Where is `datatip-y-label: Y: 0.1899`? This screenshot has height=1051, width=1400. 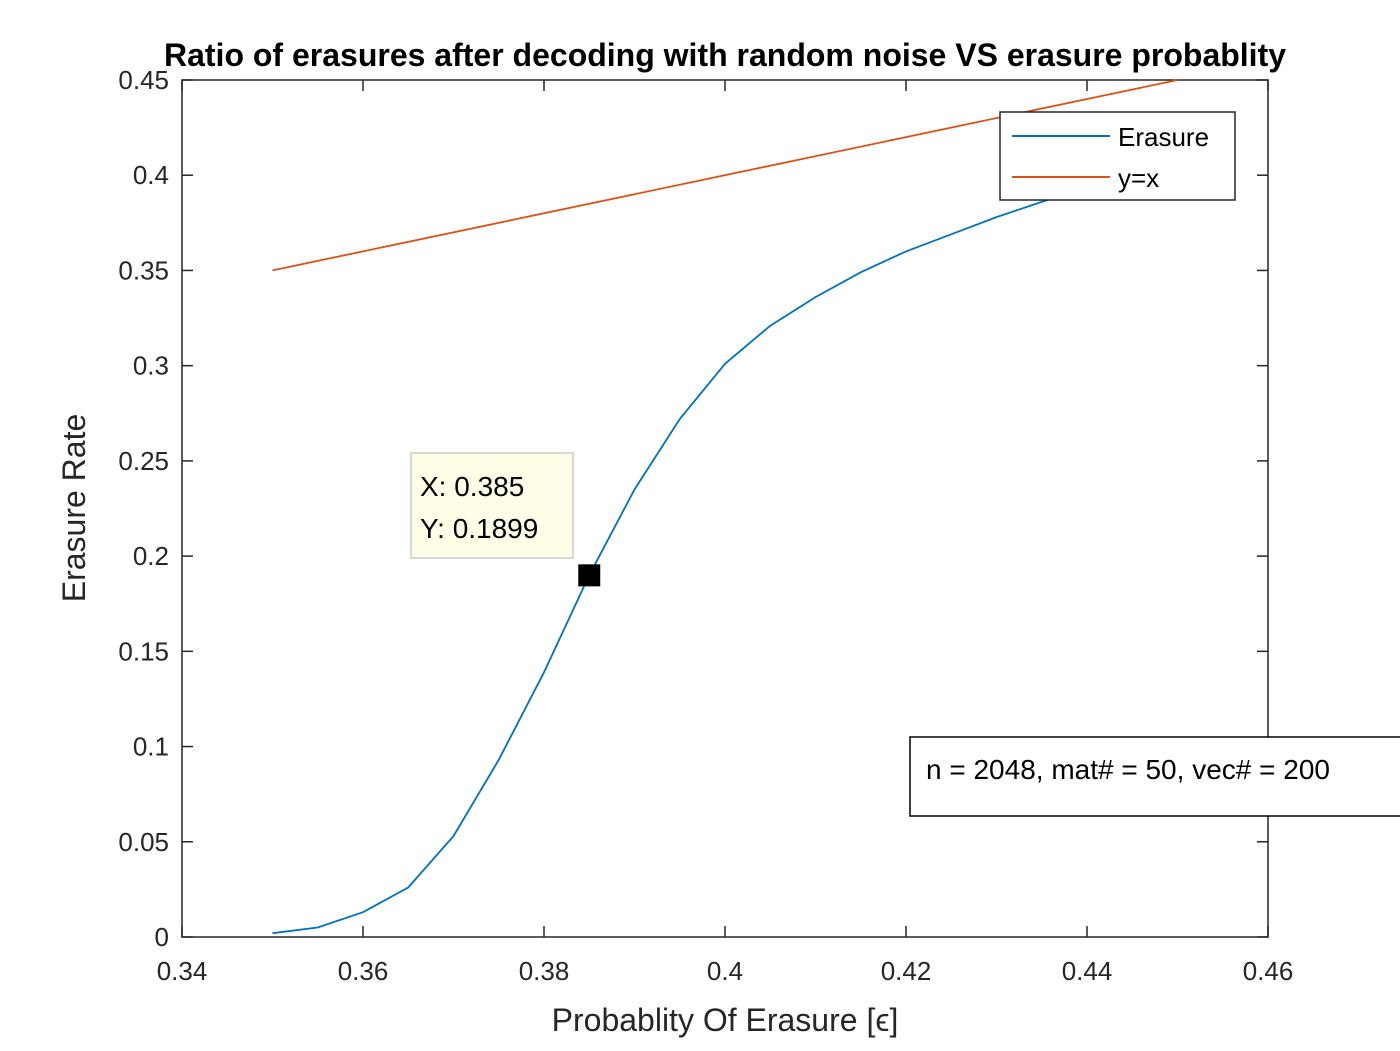 datatip-y-label: Y: 0.1899 is located at coordinates (479, 528).